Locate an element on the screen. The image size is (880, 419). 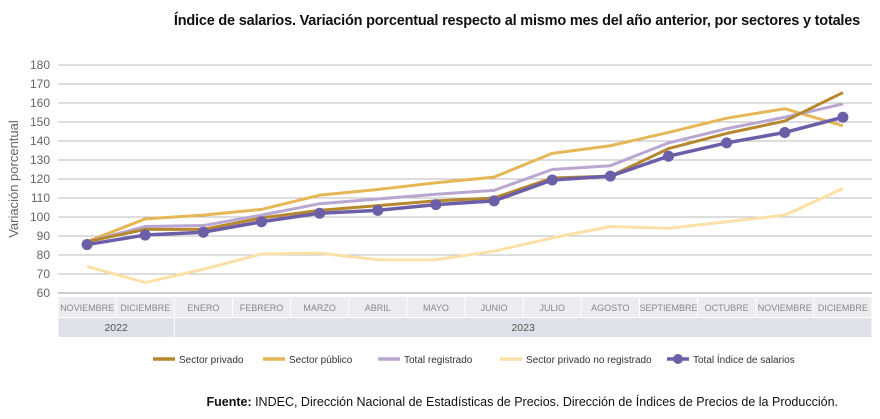
legend-label: Sector público is located at coordinates (321, 360).